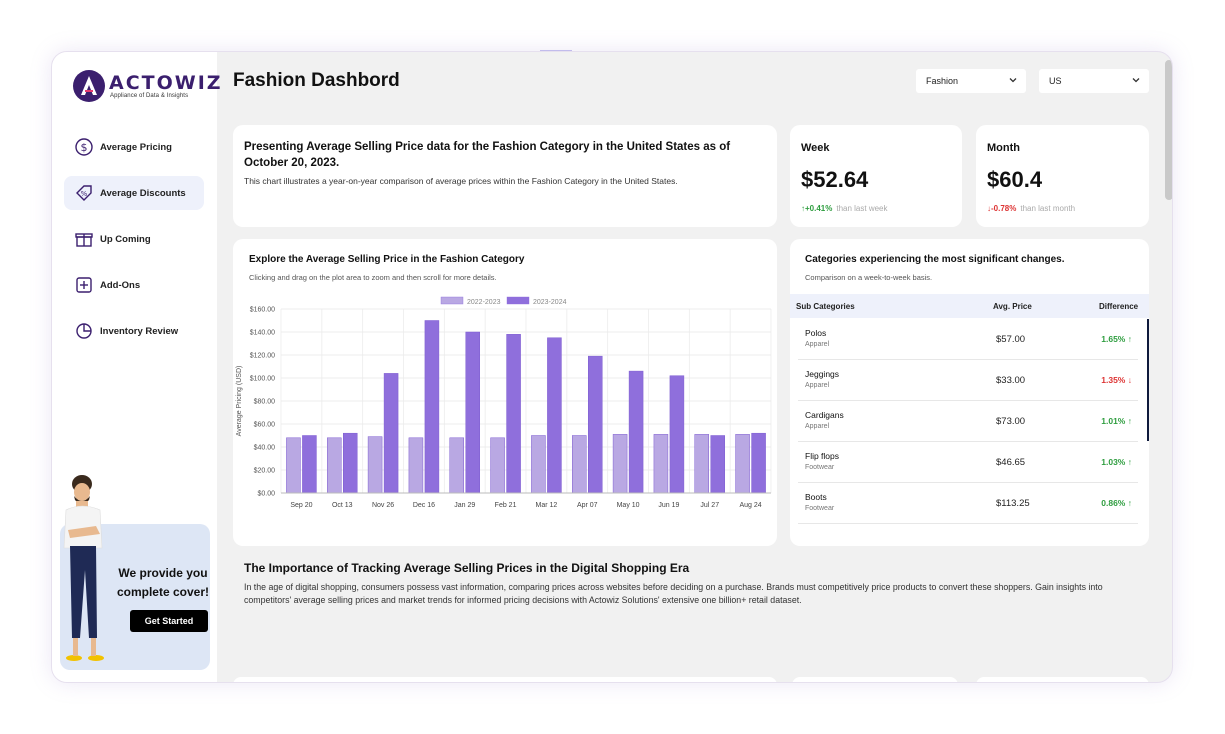 The image size is (1225, 734). I want to click on table-row: Boots Footwear $113.25 0.86% ↑, so click(968, 503).